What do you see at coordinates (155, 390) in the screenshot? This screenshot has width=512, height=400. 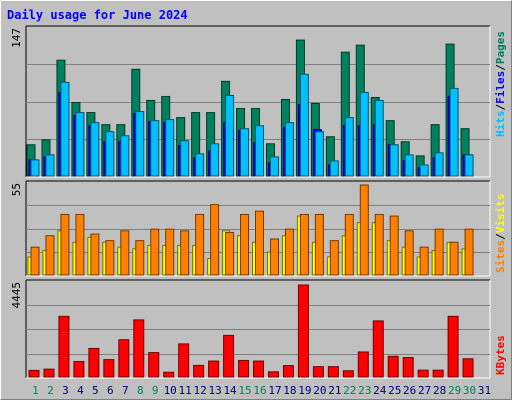 I see `day-label: 9` at bounding box center [155, 390].